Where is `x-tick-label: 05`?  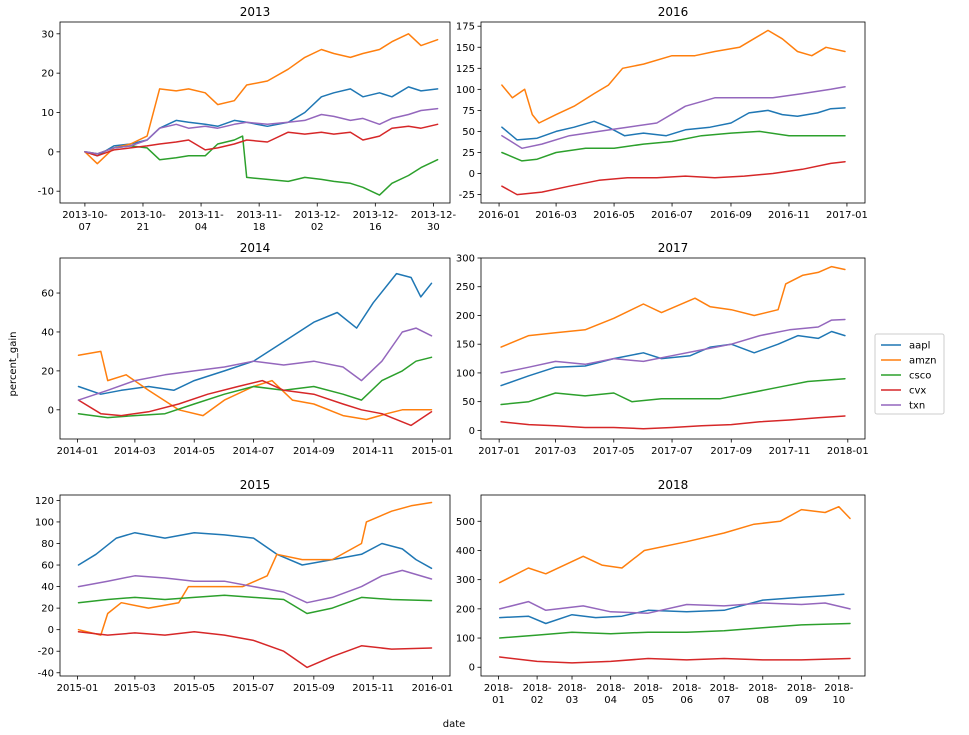 x-tick-label: 05 is located at coordinates (648, 700).